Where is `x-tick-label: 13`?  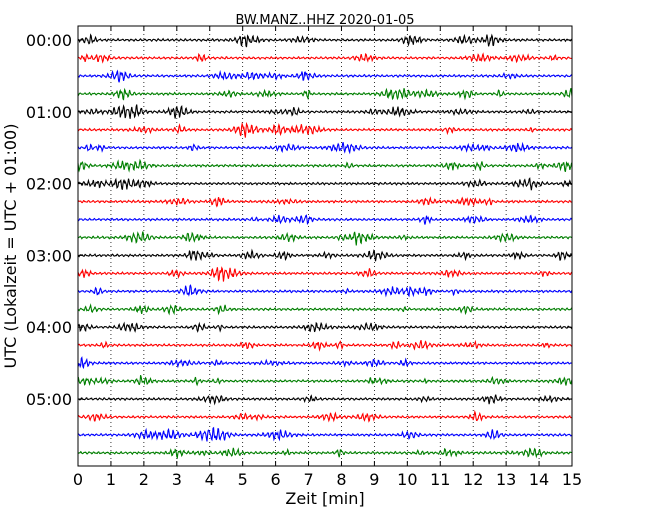
x-tick-label: 13 is located at coordinates (506, 479).